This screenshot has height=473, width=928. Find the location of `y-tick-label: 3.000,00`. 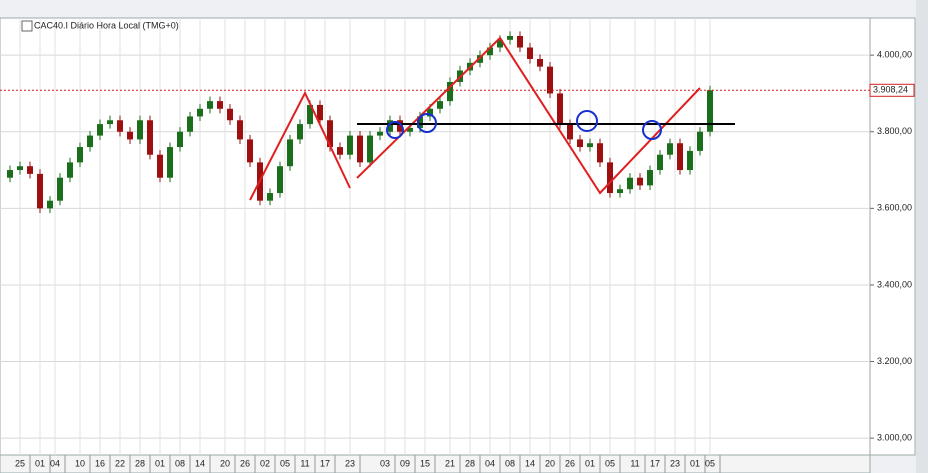

y-tick-label: 3.000,00 is located at coordinates (894, 438).